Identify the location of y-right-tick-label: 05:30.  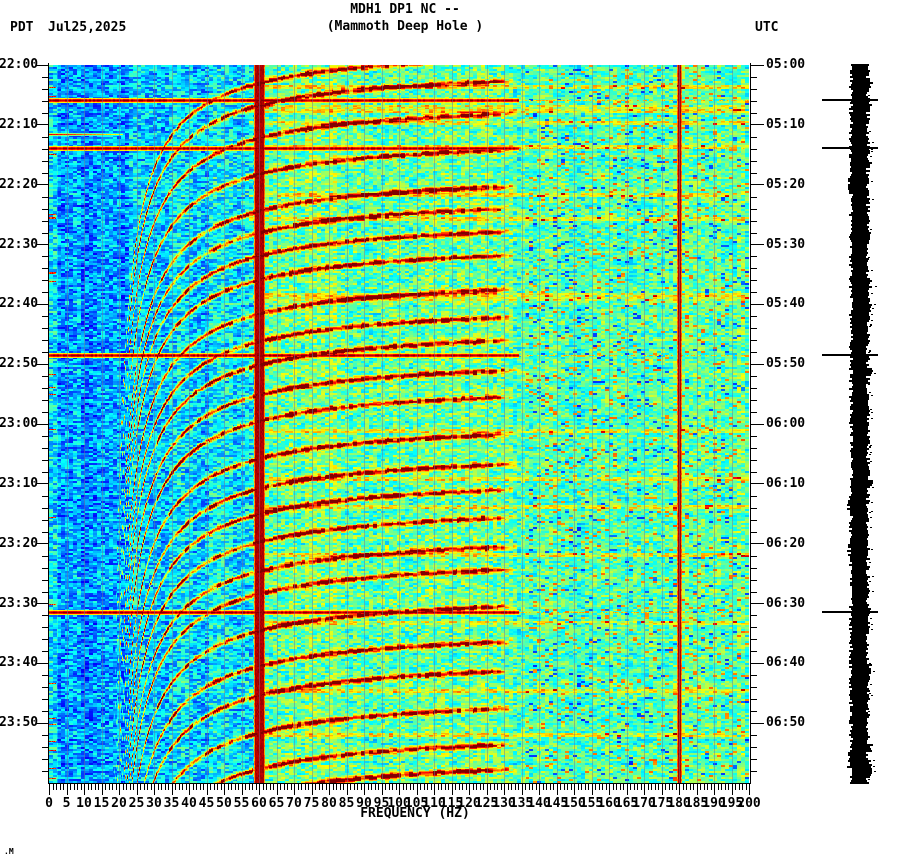
(786, 244).